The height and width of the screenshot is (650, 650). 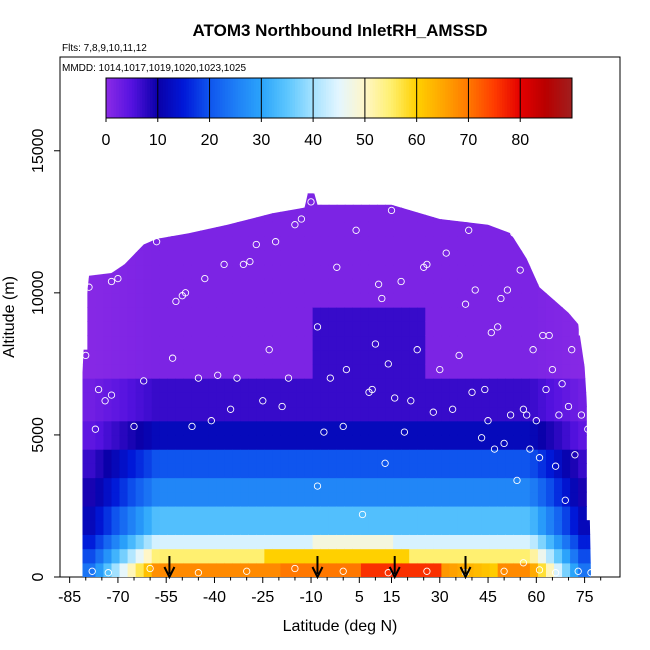 I want to click on colorbar-tick-label: 40, so click(x=313, y=140).